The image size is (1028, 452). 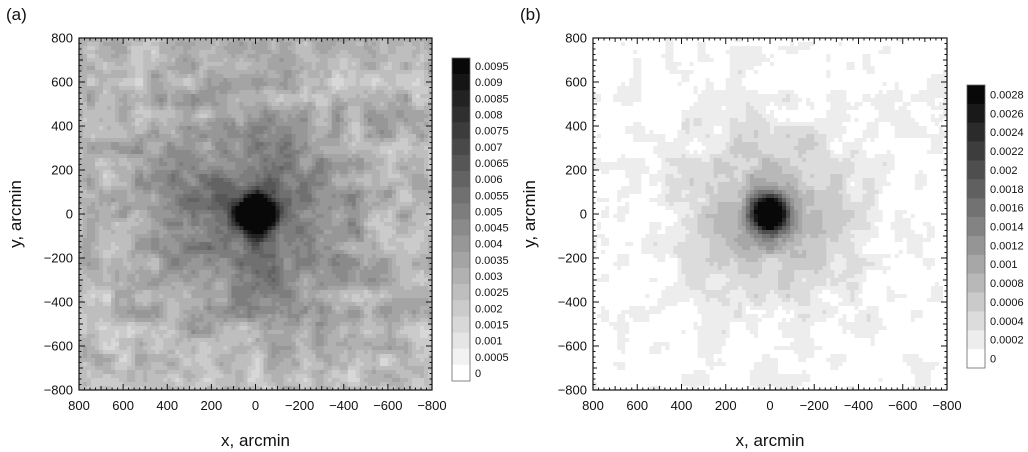 What do you see at coordinates (343, 405) in the screenshot?
I see `panel-a-x-tick-label: −400` at bounding box center [343, 405].